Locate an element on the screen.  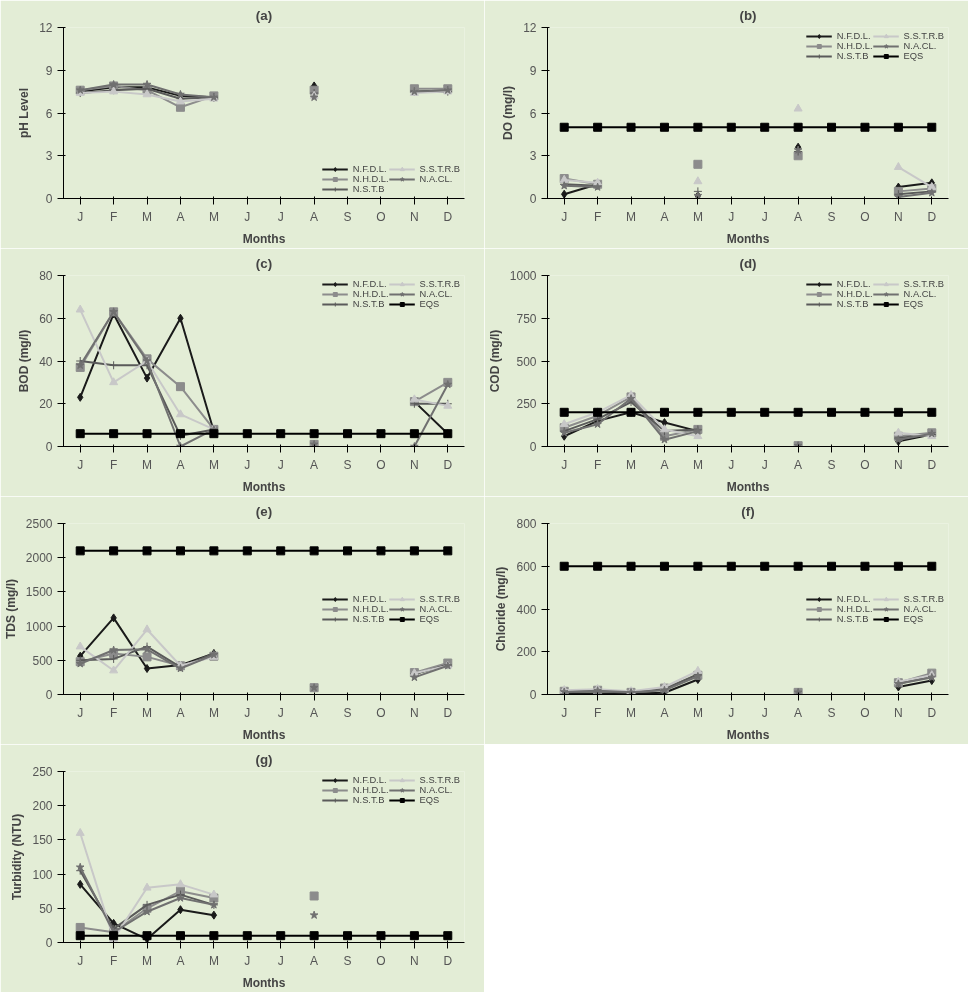
y-axis-title: pH Level is located at coordinates (24, 113).